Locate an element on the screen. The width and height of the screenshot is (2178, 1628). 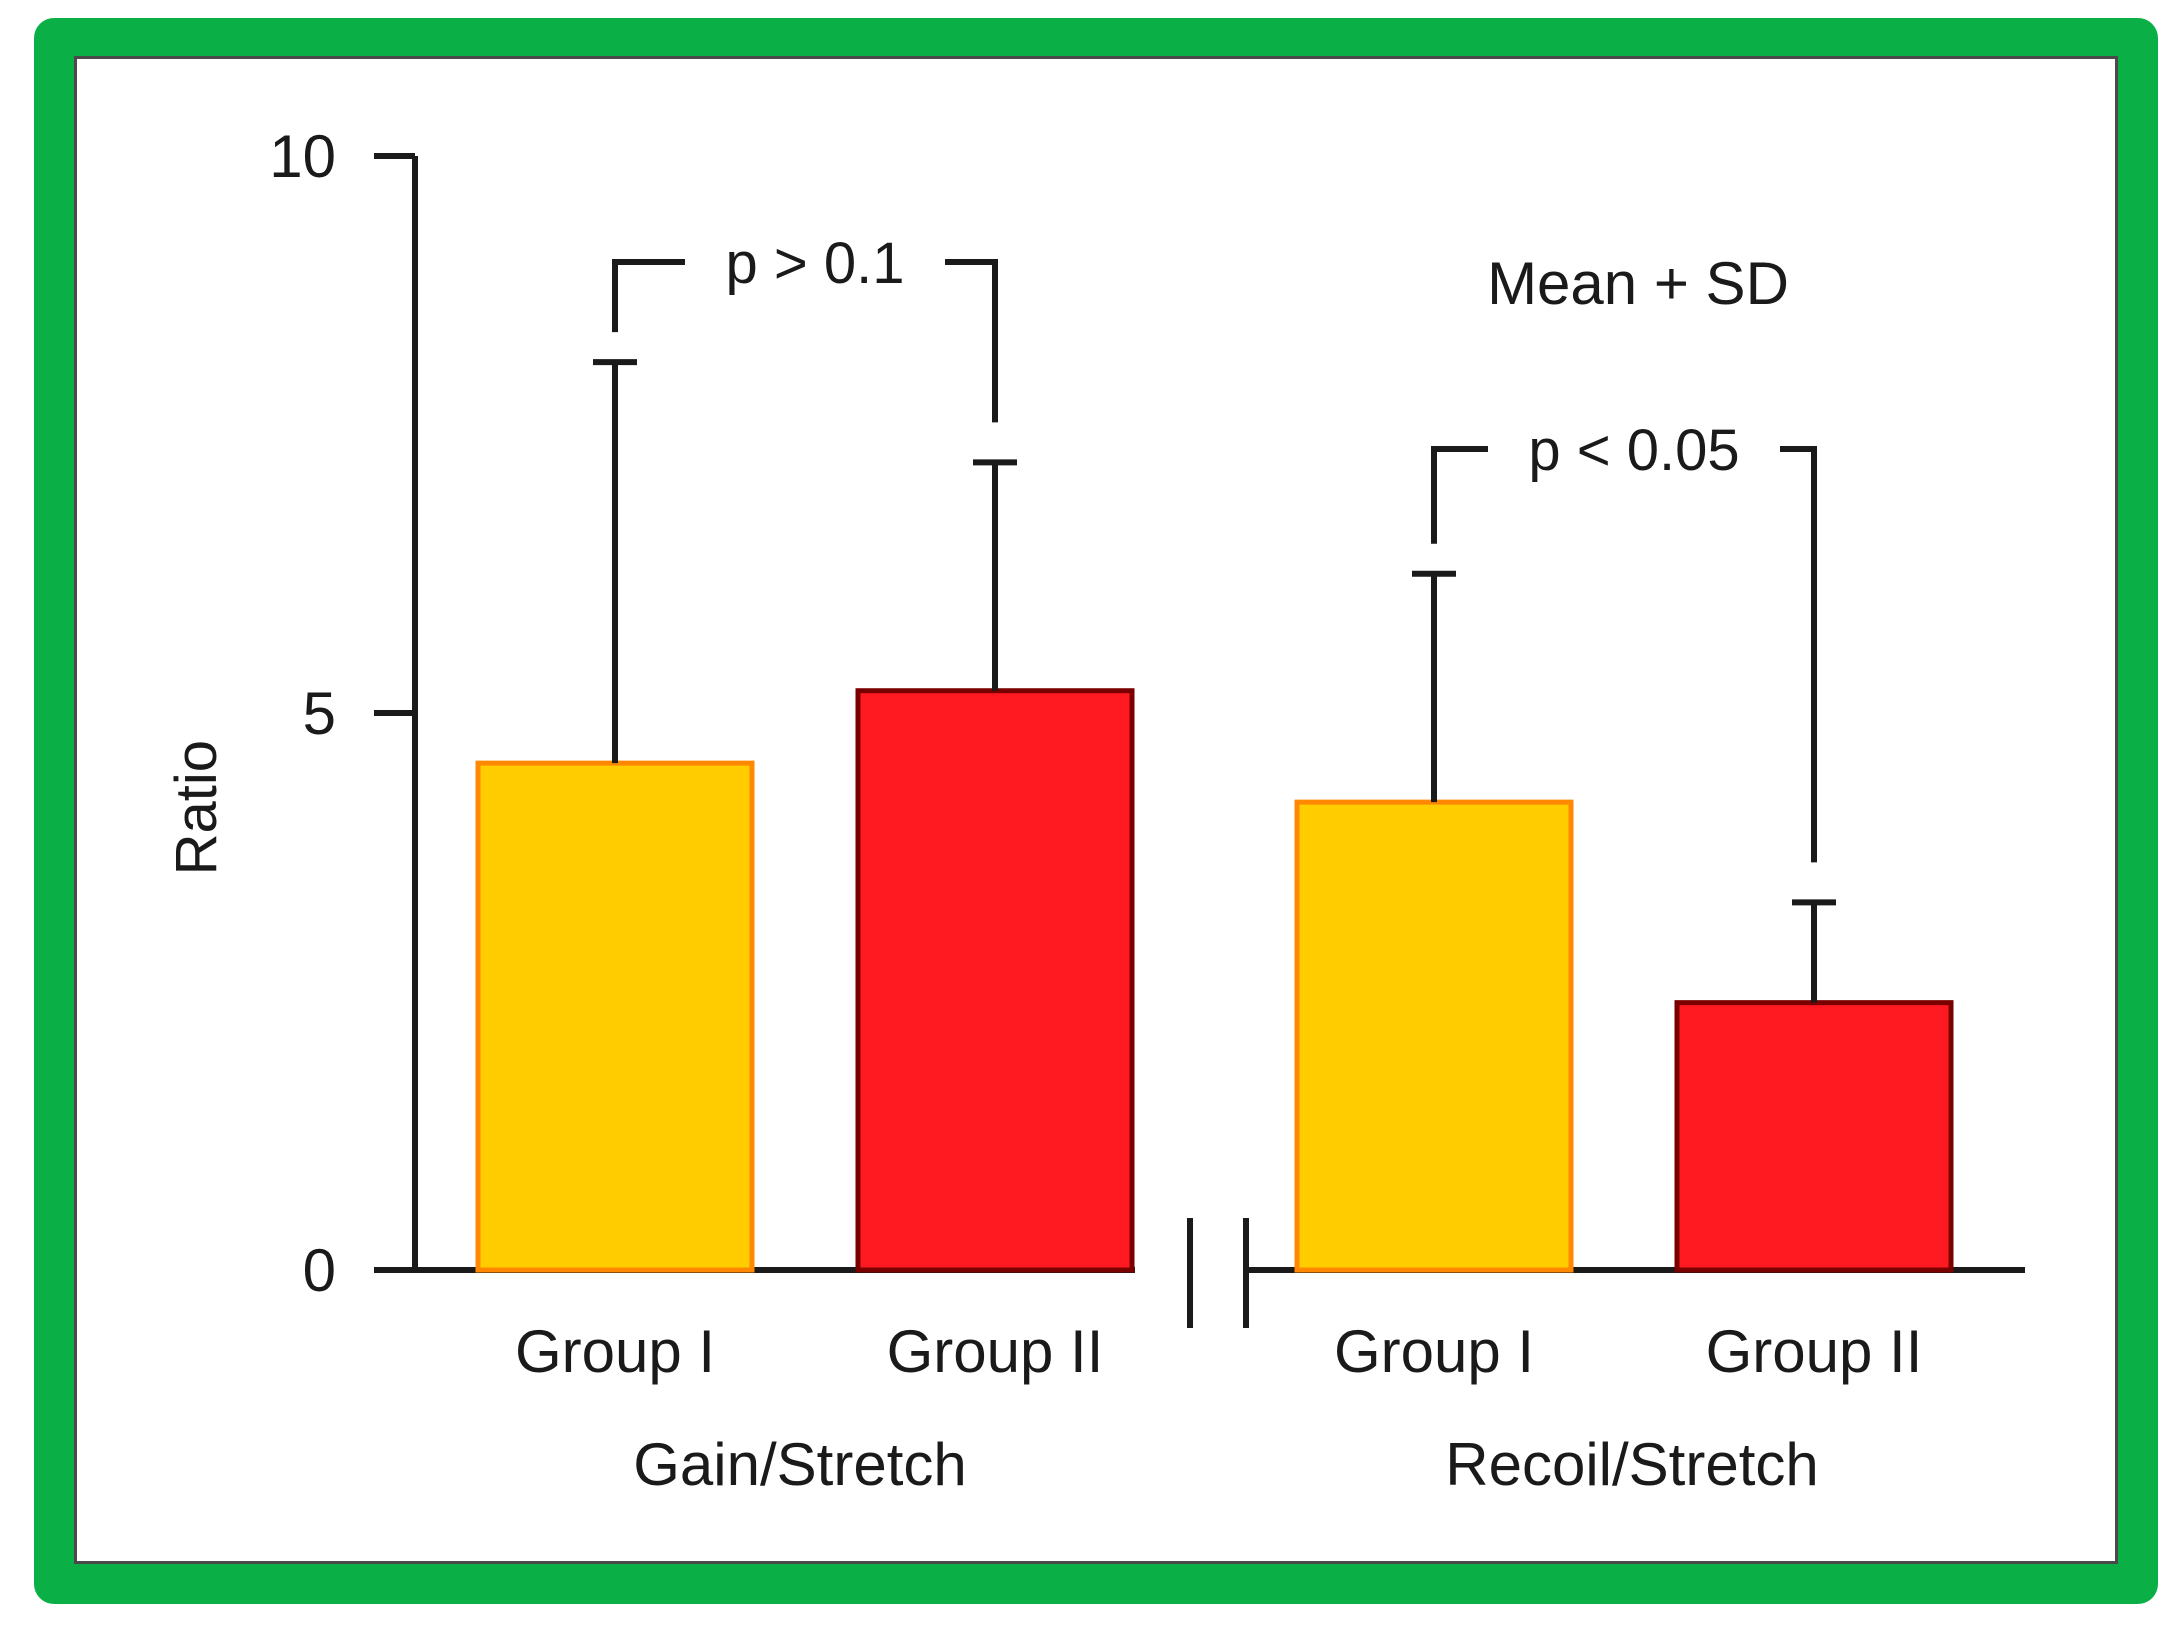
x-group-label: Gain/Stretch is located at coordinates (800, 1464).